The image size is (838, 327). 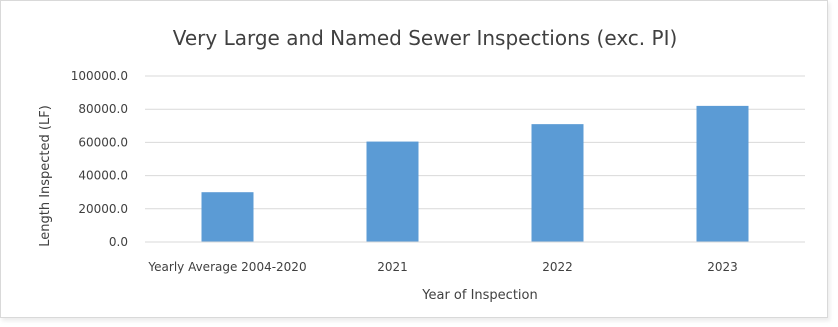 I want to click on y-tick-label: 100000.0, so click(x=99, y=76).